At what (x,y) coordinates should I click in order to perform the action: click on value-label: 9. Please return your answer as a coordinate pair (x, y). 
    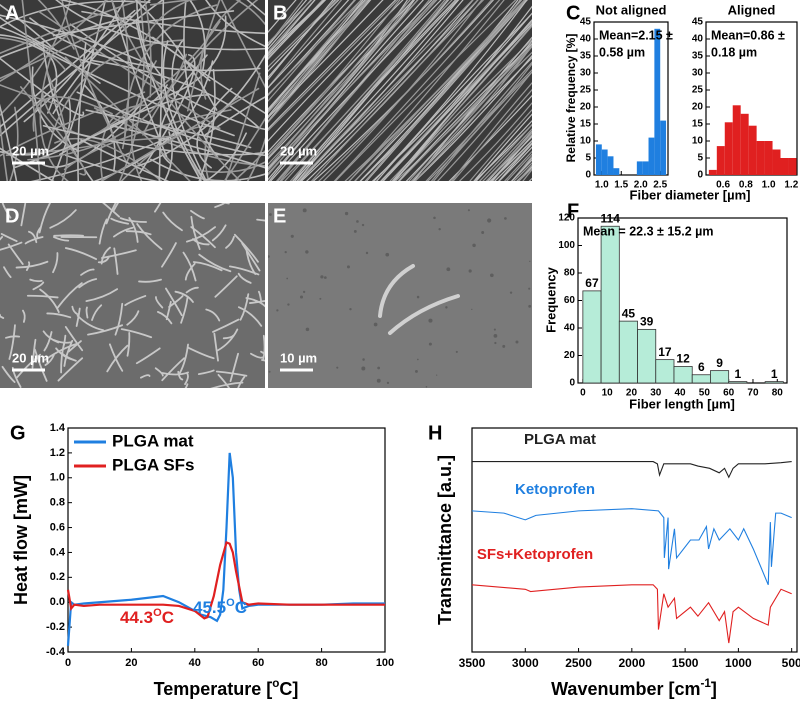
    Looking at the image, I should click on (719, 363).